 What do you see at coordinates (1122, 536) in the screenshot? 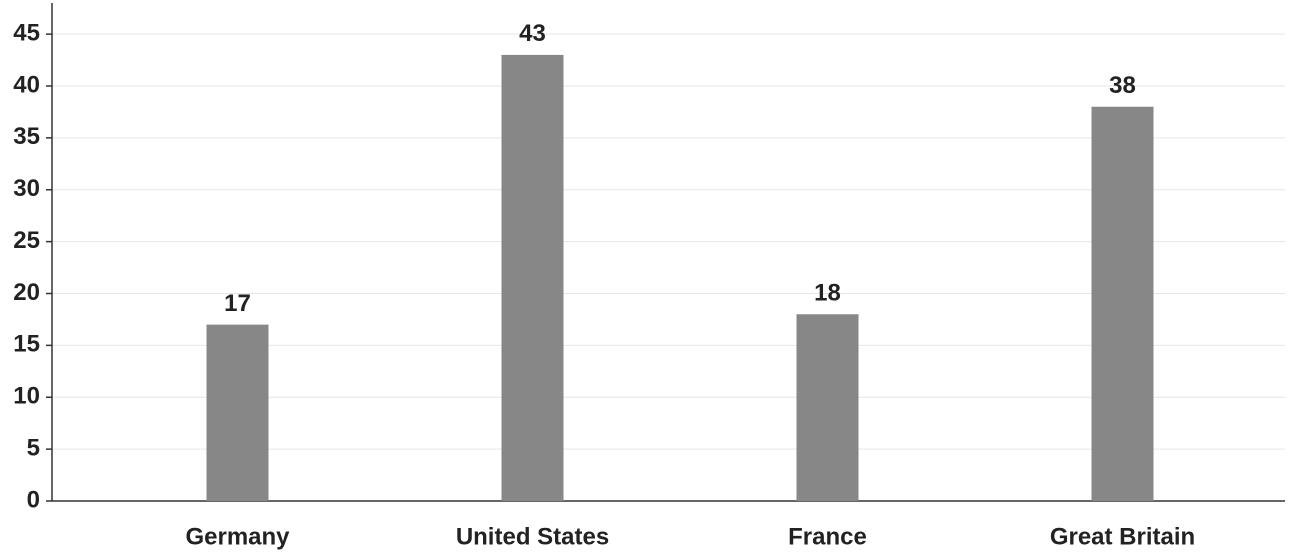
I see `x-tick-label: Great Britain` at bounding box center [1122, 536].